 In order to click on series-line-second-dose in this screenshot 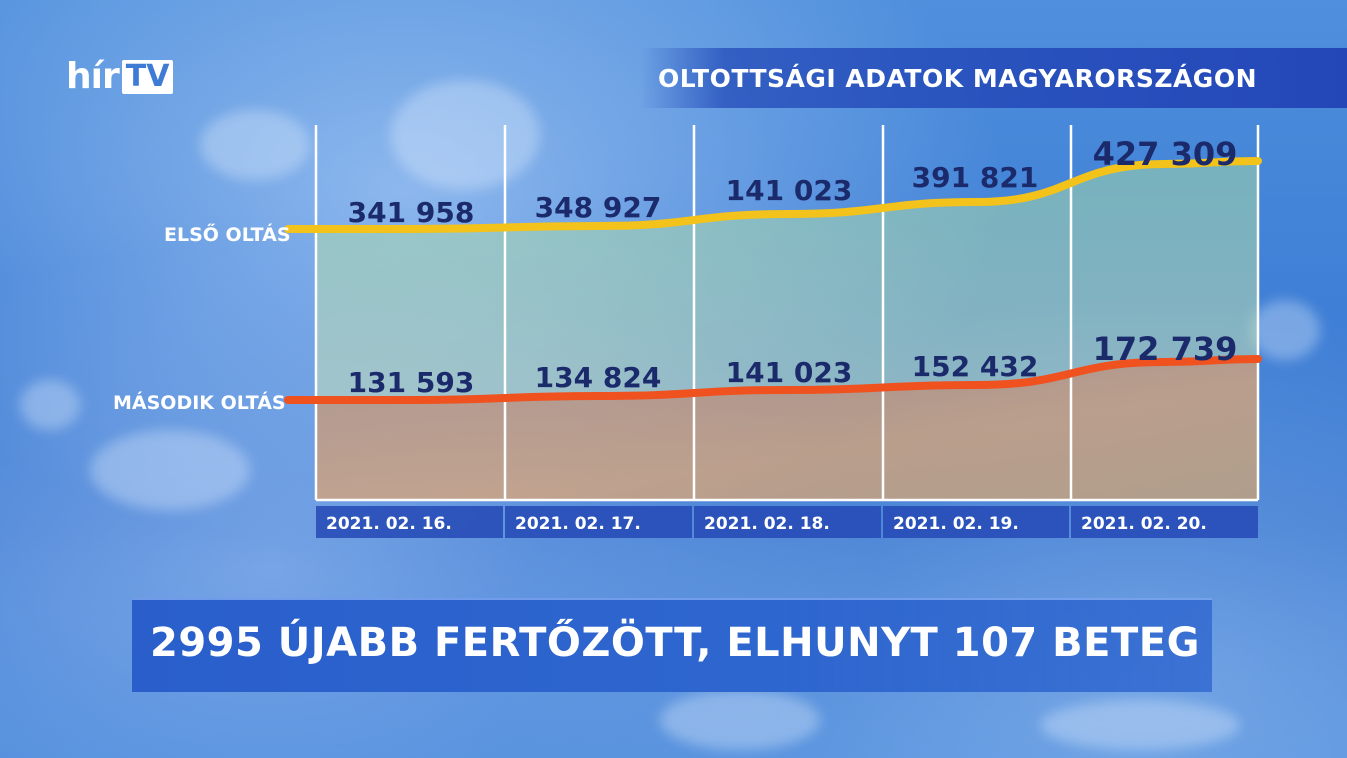, I will do `click(773, 380)`.